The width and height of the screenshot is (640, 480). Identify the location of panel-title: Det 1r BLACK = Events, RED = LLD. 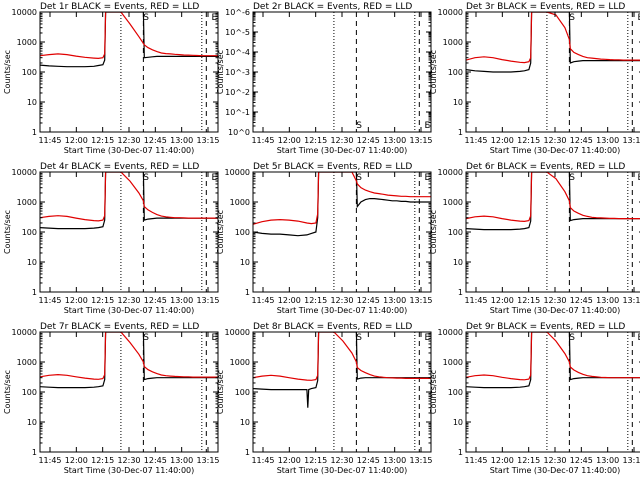
(119, 7).